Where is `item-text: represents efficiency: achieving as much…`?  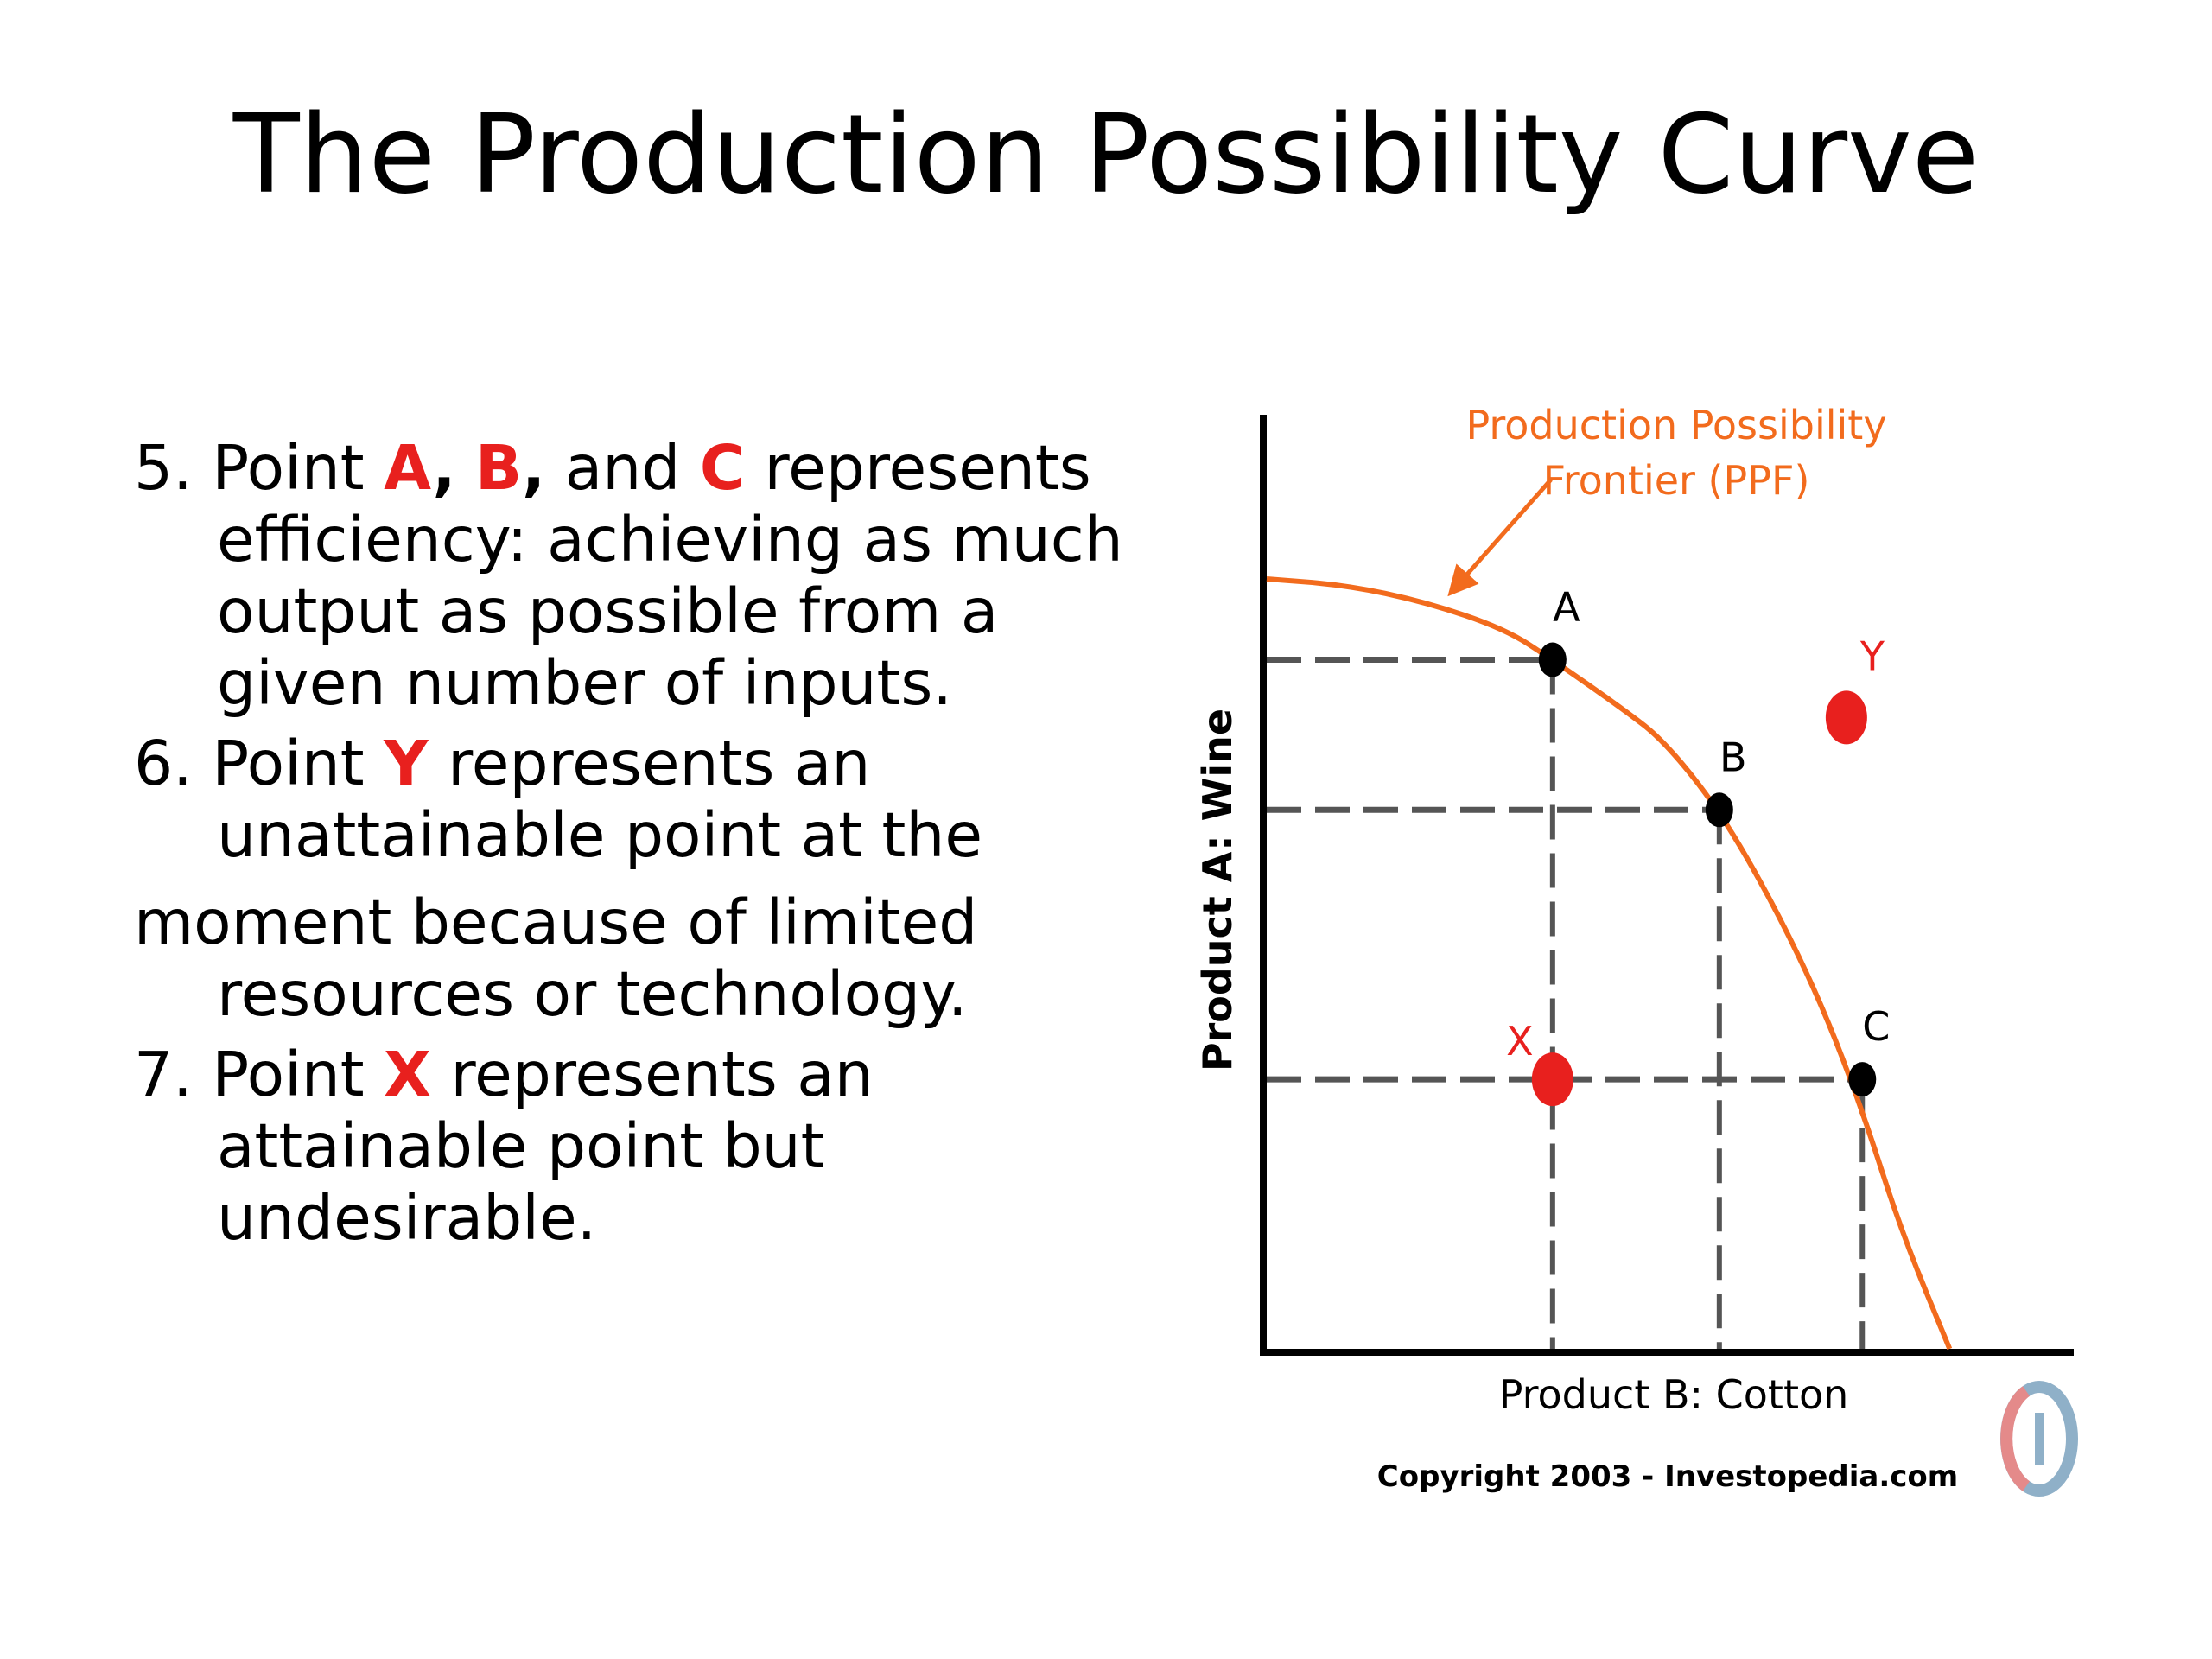
item-text: represents efficiency: achieving as much… is located at coordinates (670, 575).